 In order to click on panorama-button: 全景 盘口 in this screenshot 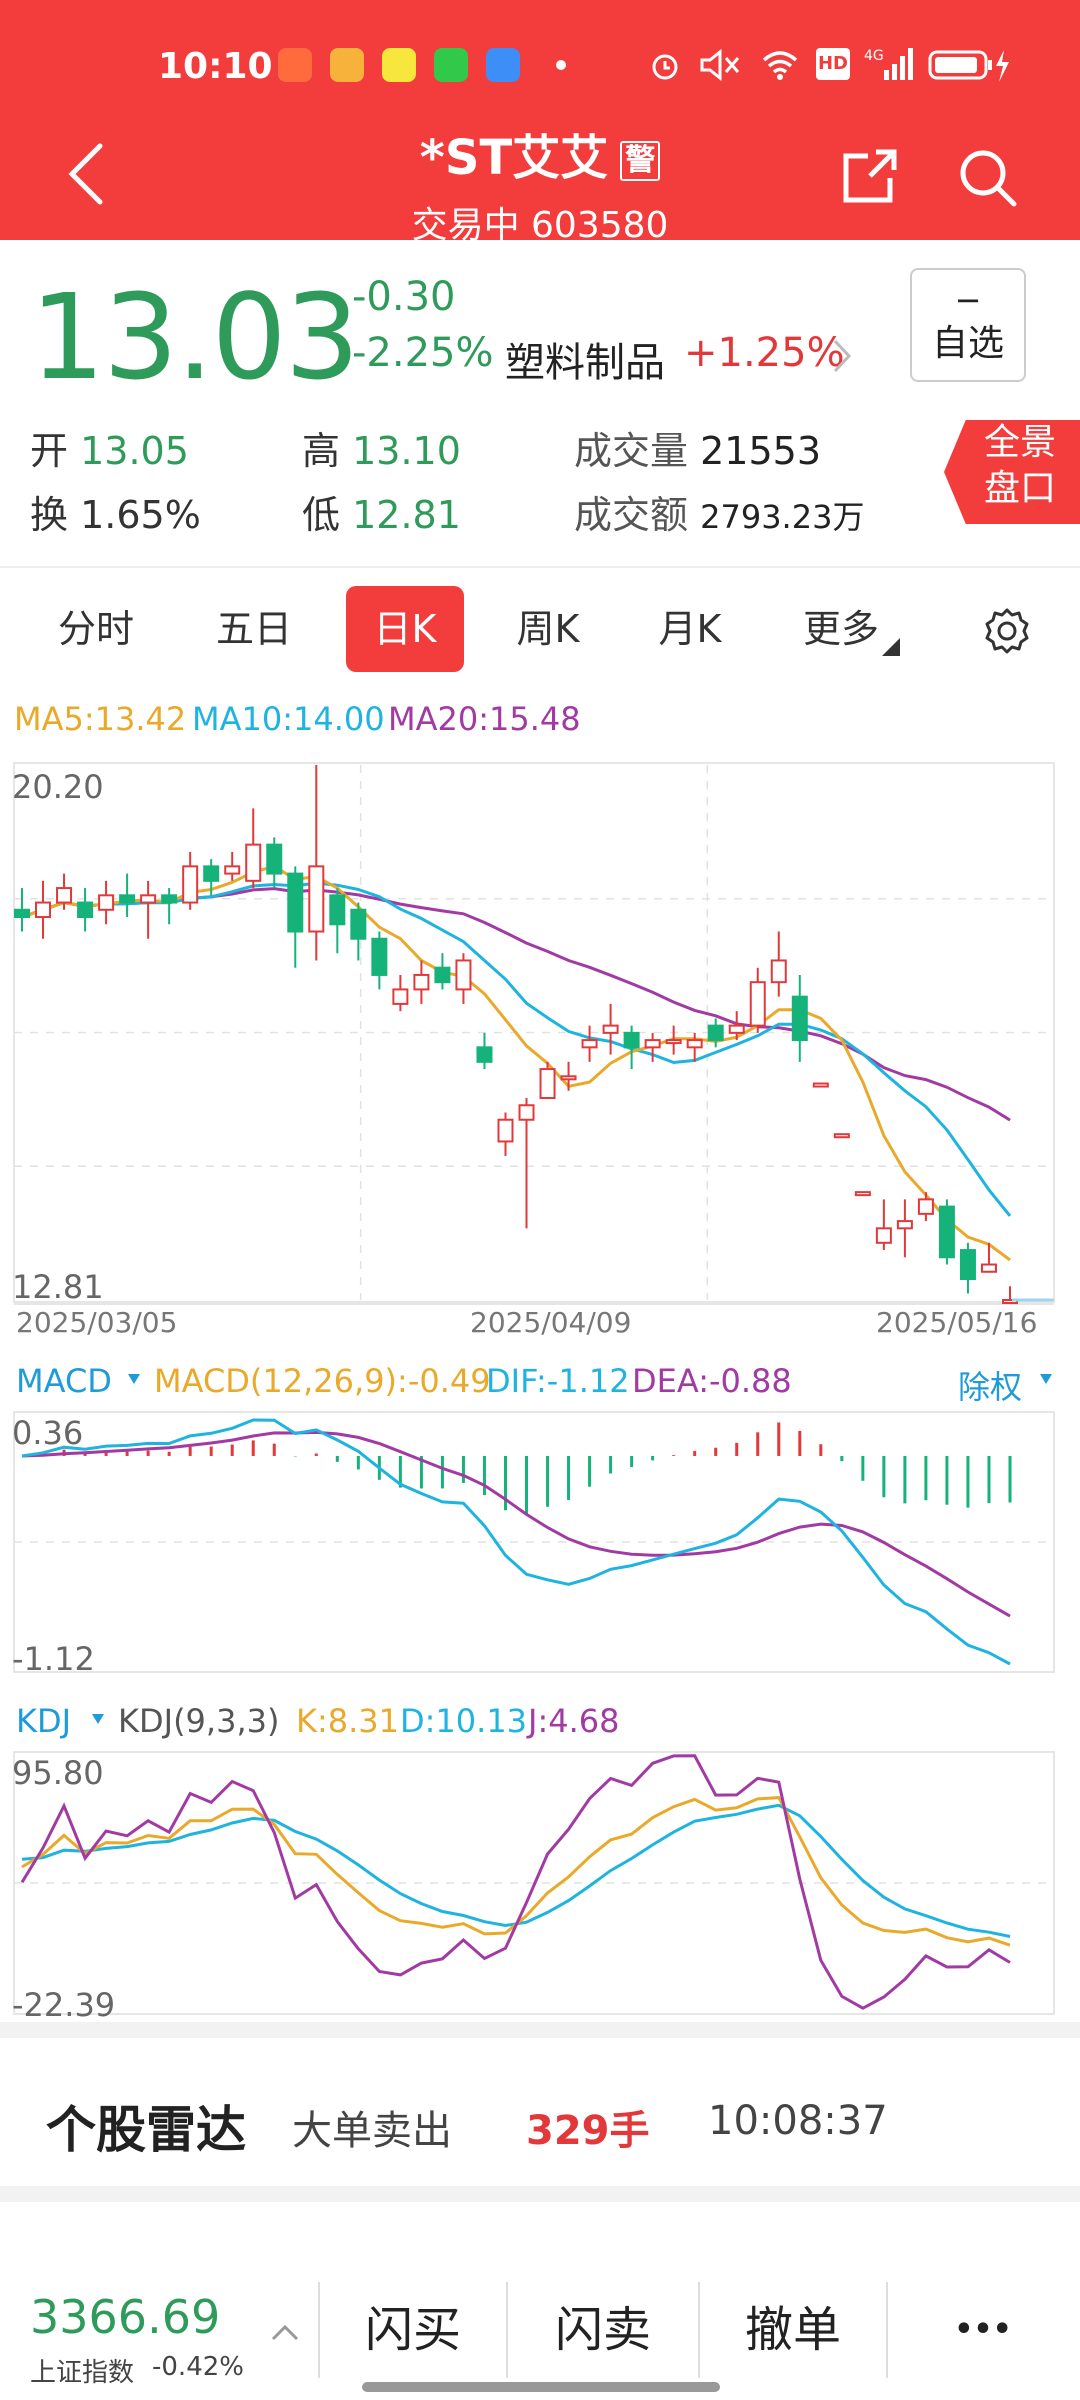, I will do `click(1012, 472)`.